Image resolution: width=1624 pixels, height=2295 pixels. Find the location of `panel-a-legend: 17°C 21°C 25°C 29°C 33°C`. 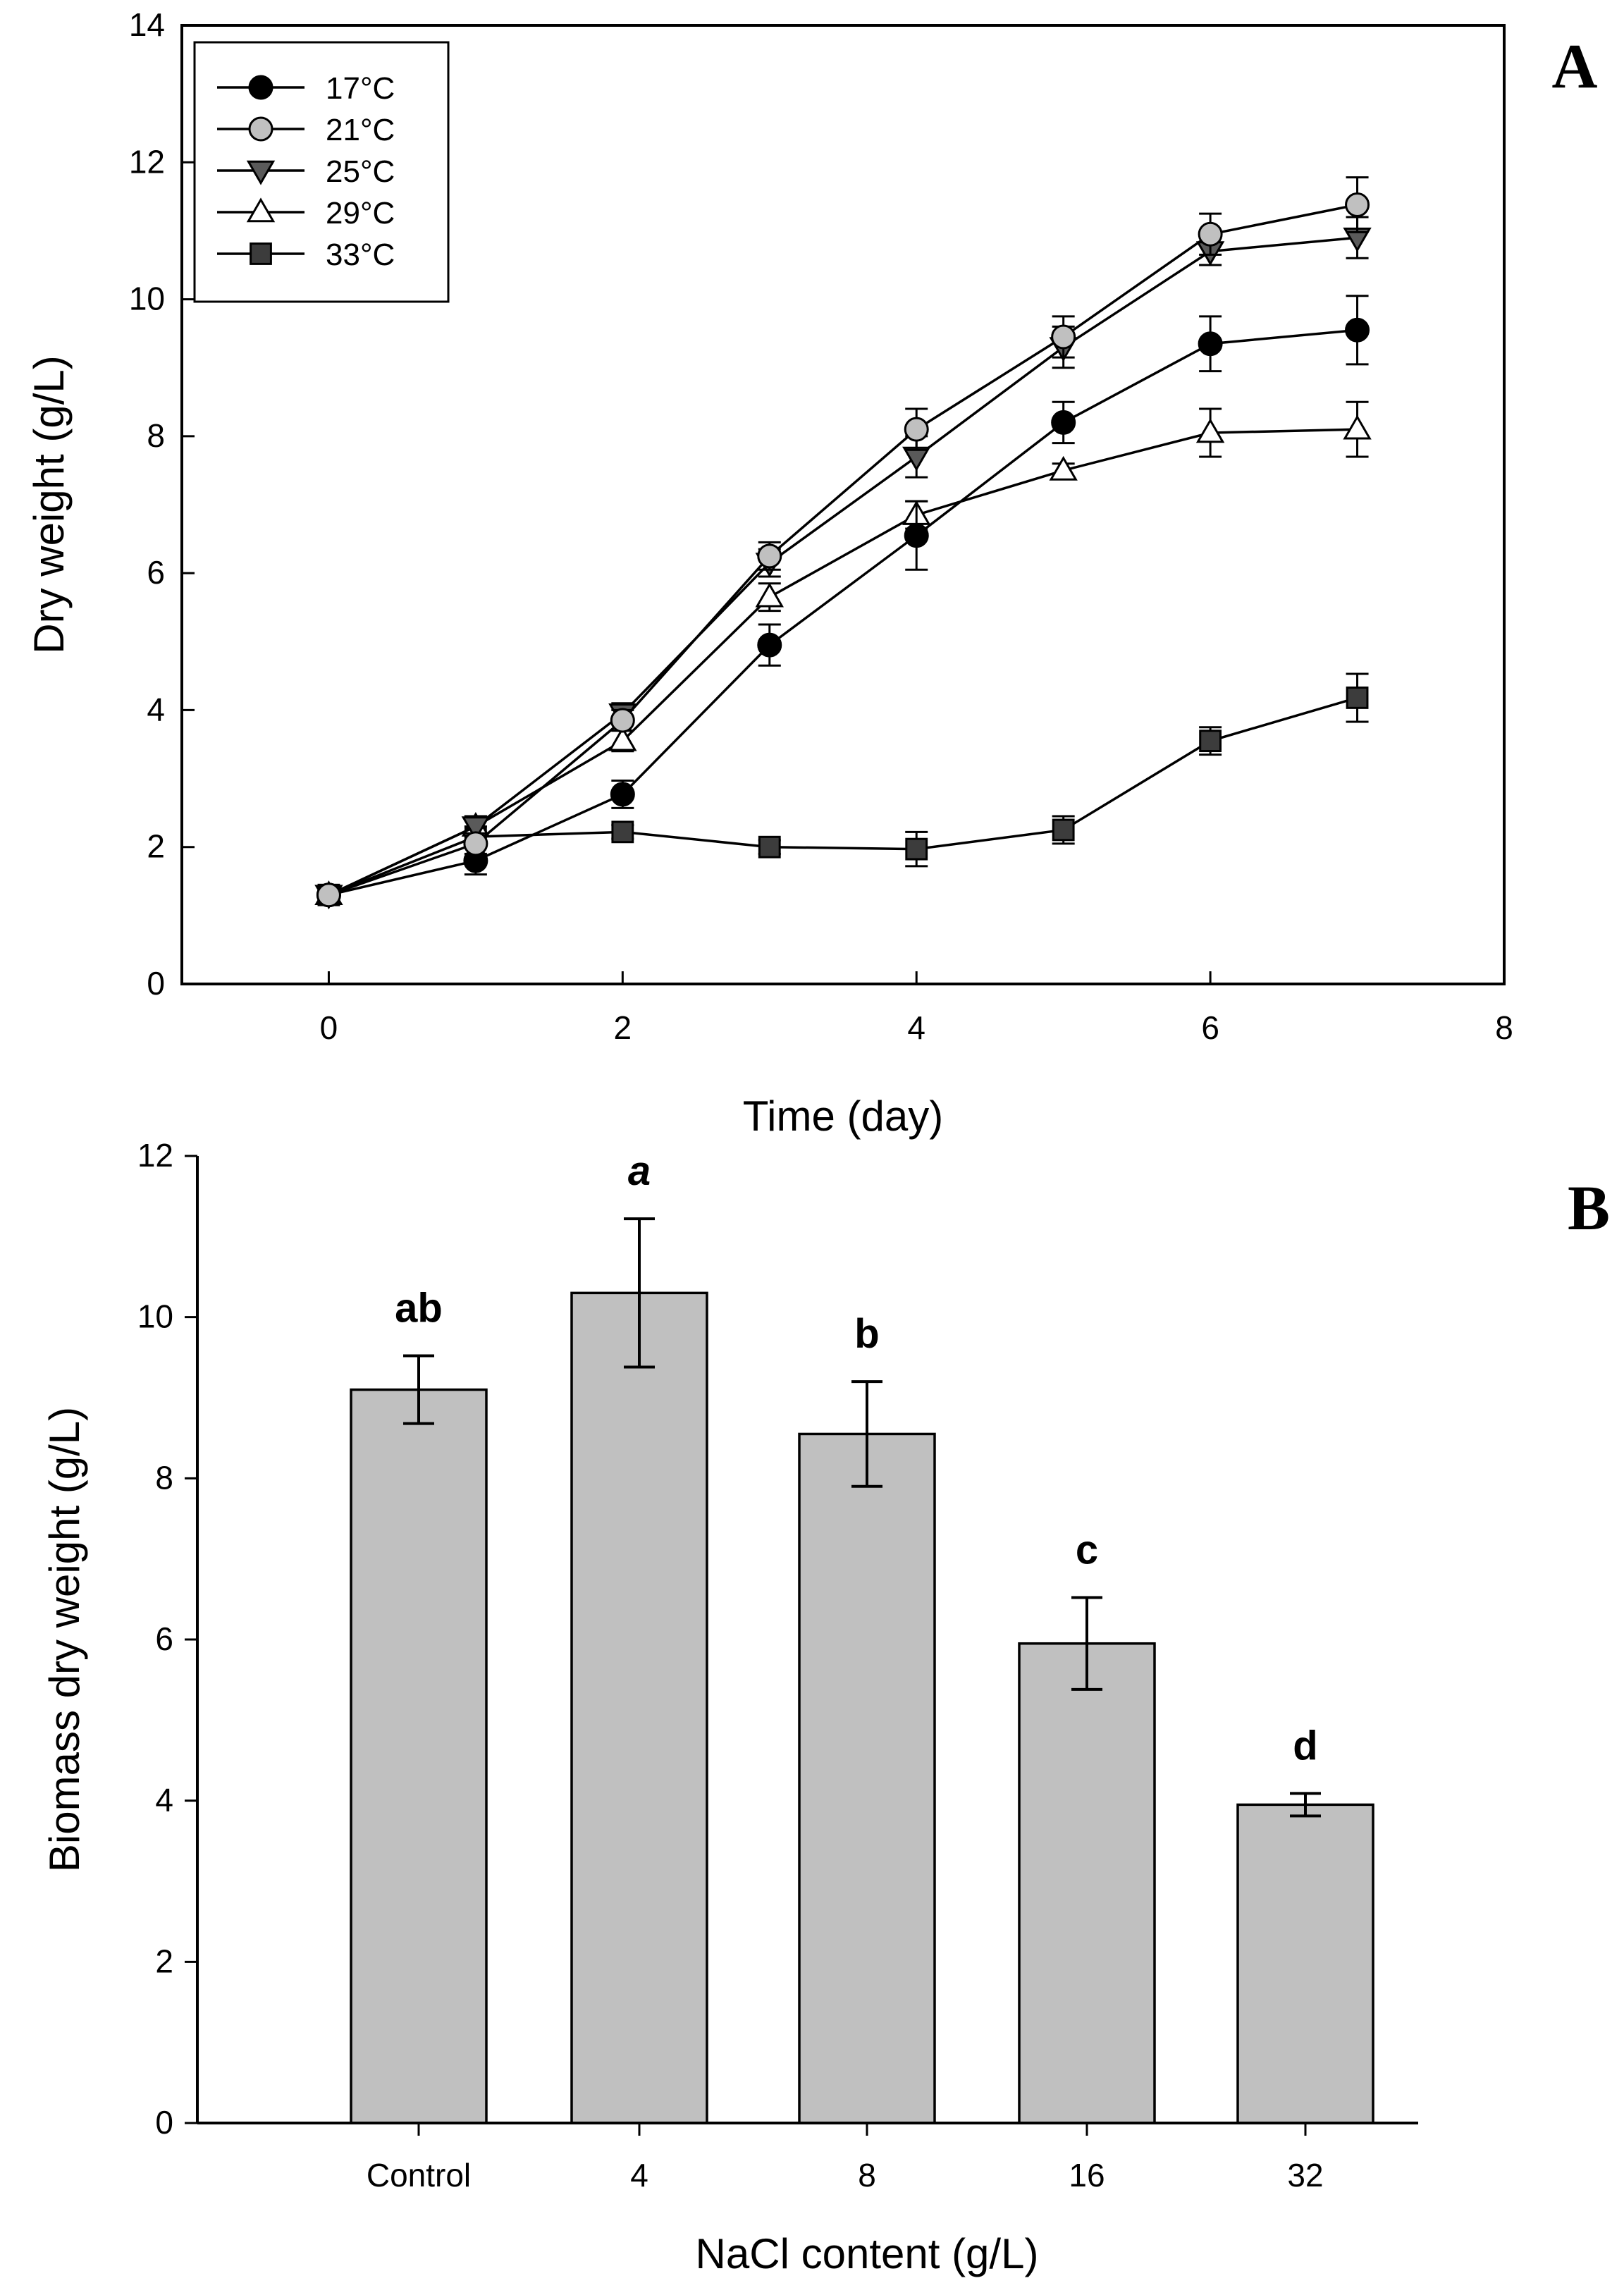

panel-a-legend: 17°C 21°C 25°C 29°C 33°C is located at coordinates (321, 172).